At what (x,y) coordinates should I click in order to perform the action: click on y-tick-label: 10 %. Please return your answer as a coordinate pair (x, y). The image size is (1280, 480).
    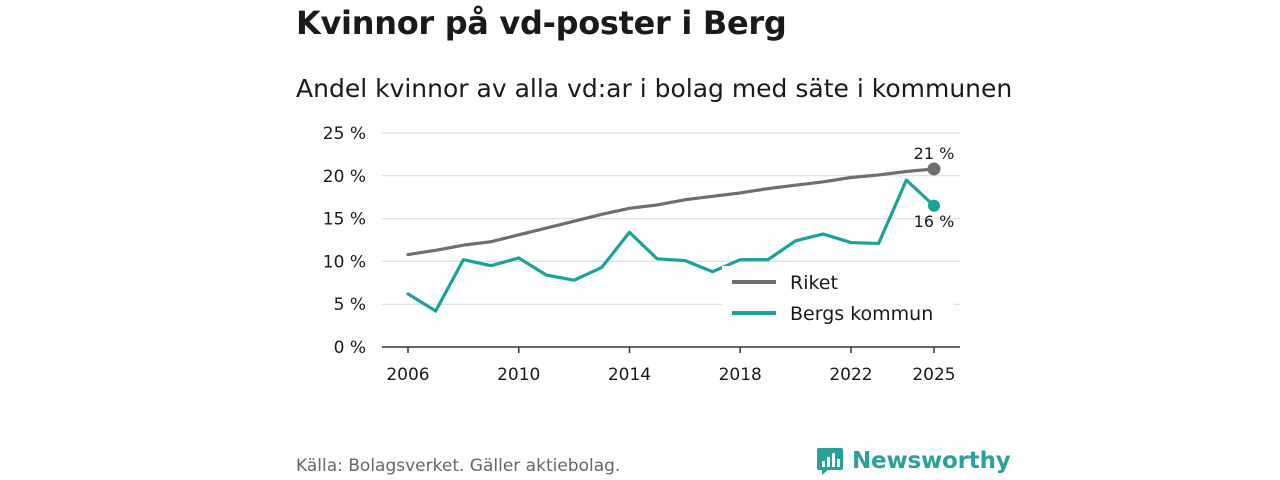
    Looking at the image, I should click on (344, 262).